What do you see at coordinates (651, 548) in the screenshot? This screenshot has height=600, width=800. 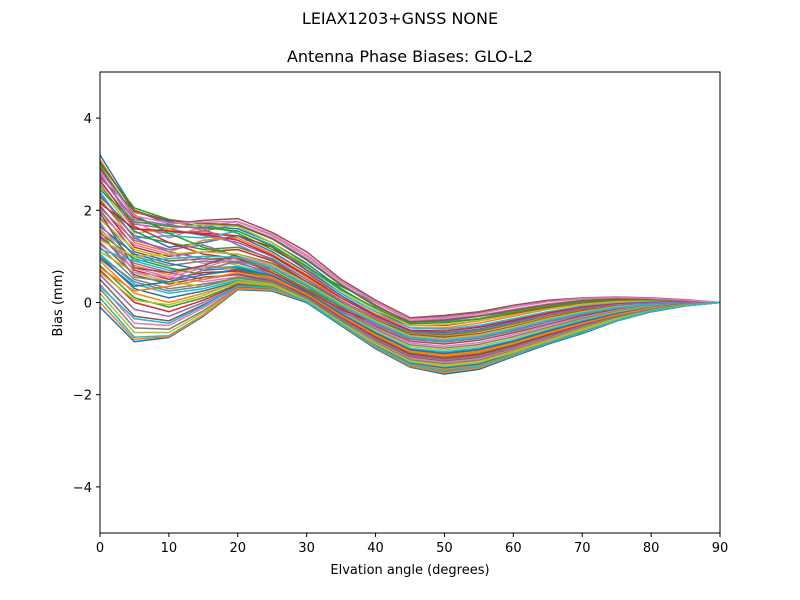 I see `x-tick-label: 80` at bounding box center [651, 548].